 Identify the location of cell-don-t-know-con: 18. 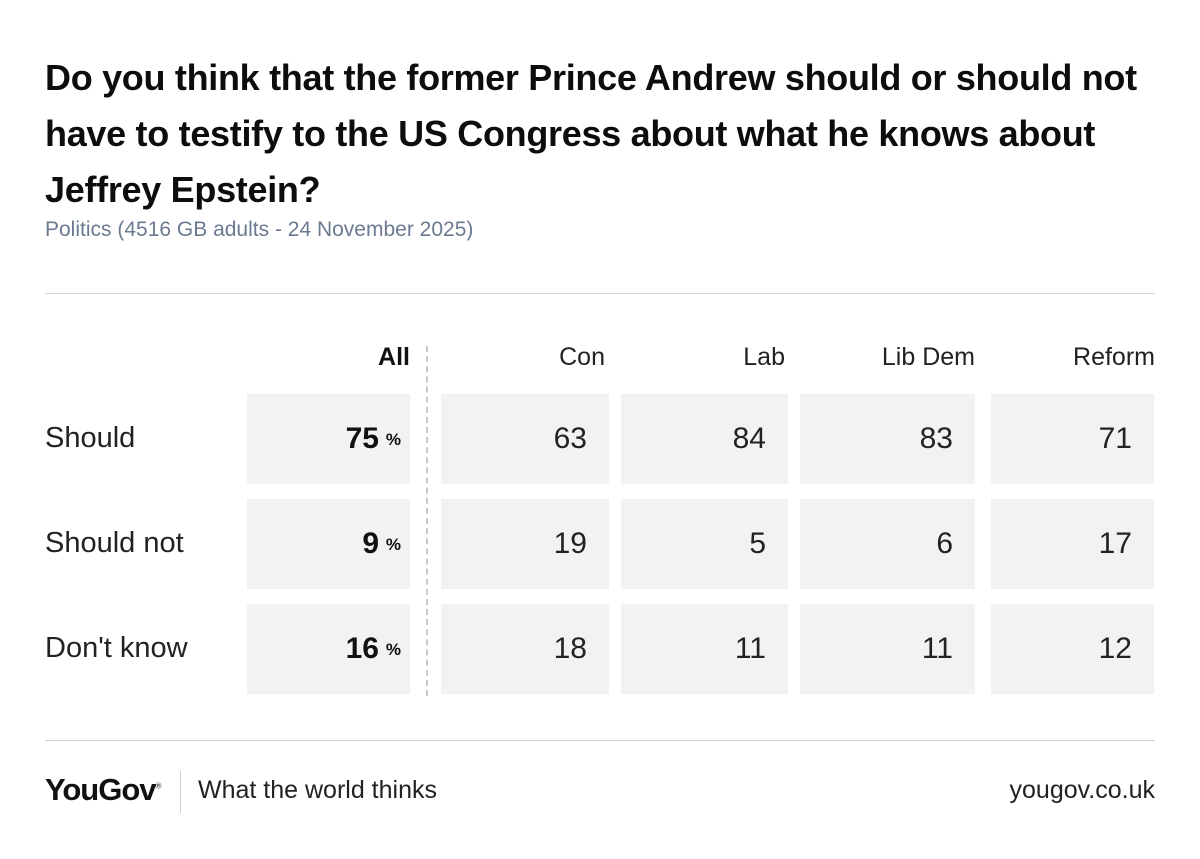
(525, 649).